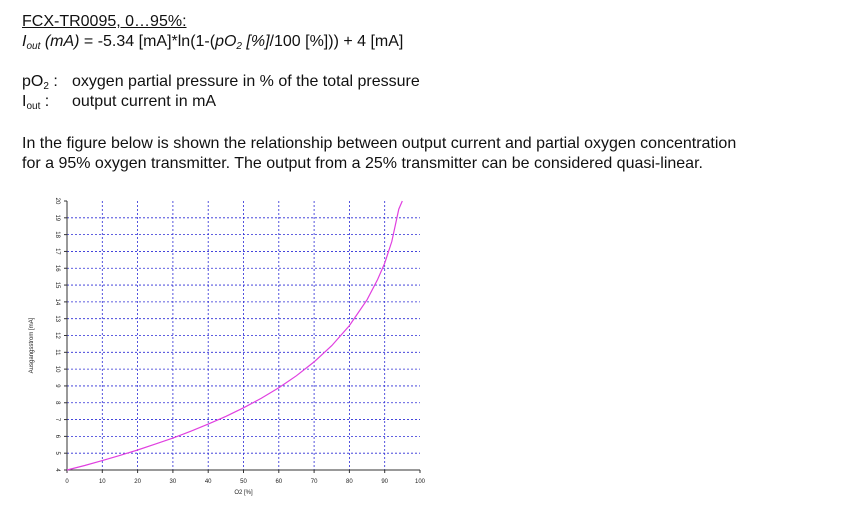 This screenshot has height=523, width=841. I want to click on formula-rest: /100 [%])) + 4 [mA], so click(336, 41).